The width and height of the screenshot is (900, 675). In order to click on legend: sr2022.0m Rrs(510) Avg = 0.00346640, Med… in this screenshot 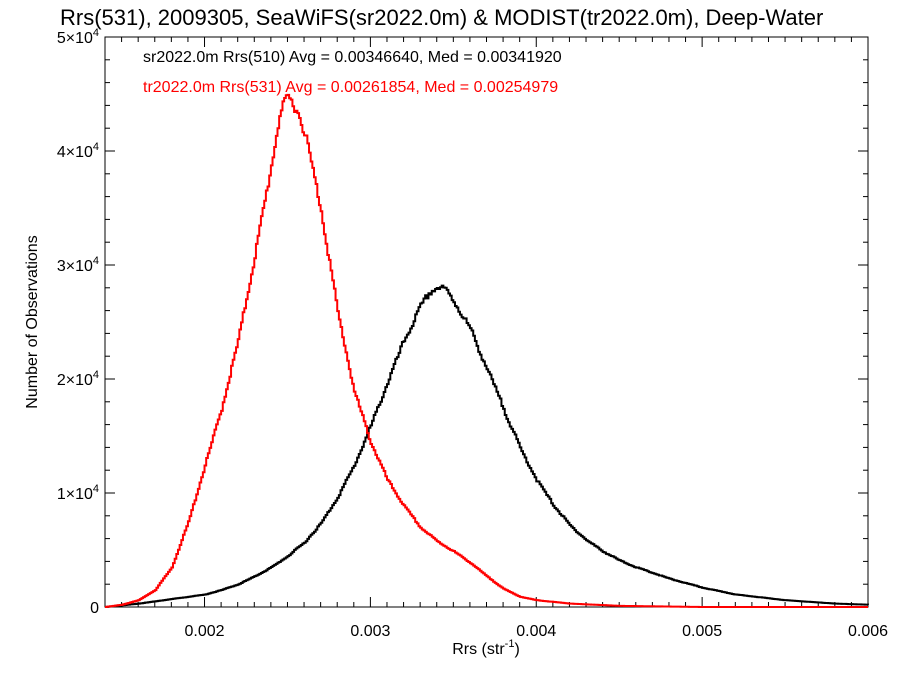, I will do `click(352, 72)`.